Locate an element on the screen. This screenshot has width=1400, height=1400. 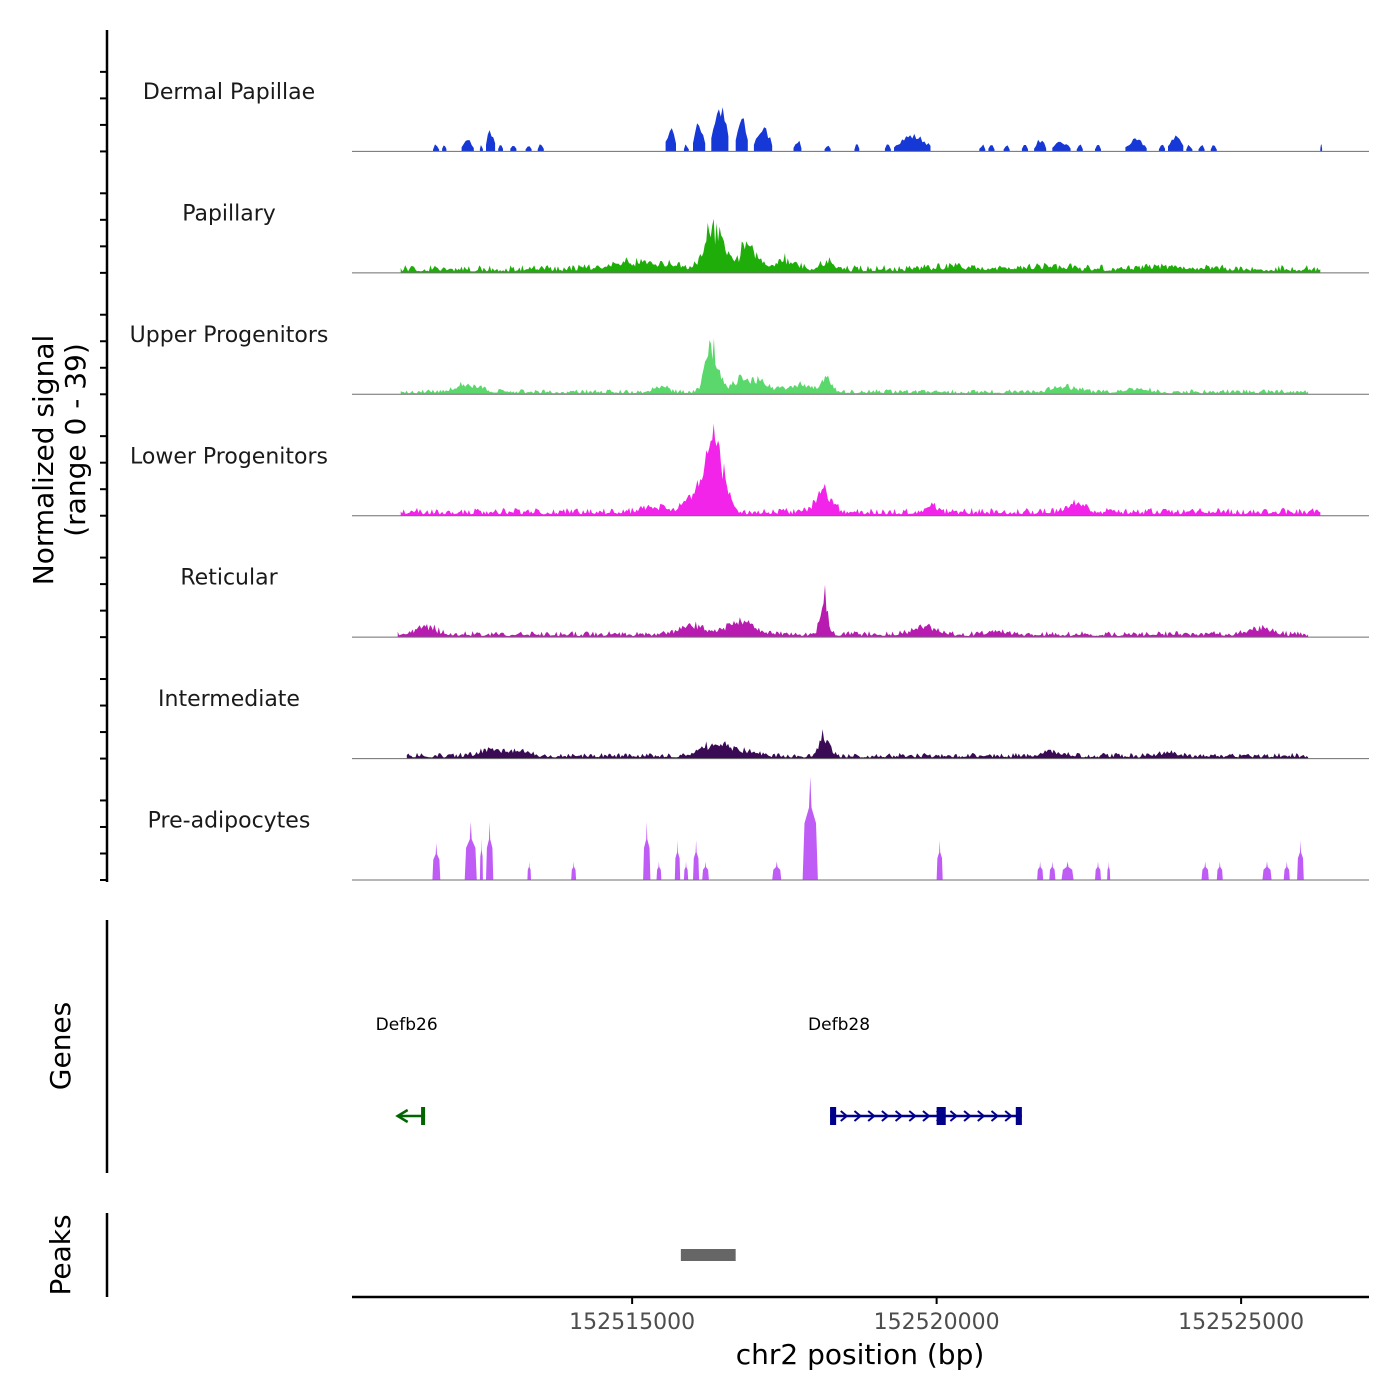
y-axis-title: Normalized signal is located at coordinates (43, 460).